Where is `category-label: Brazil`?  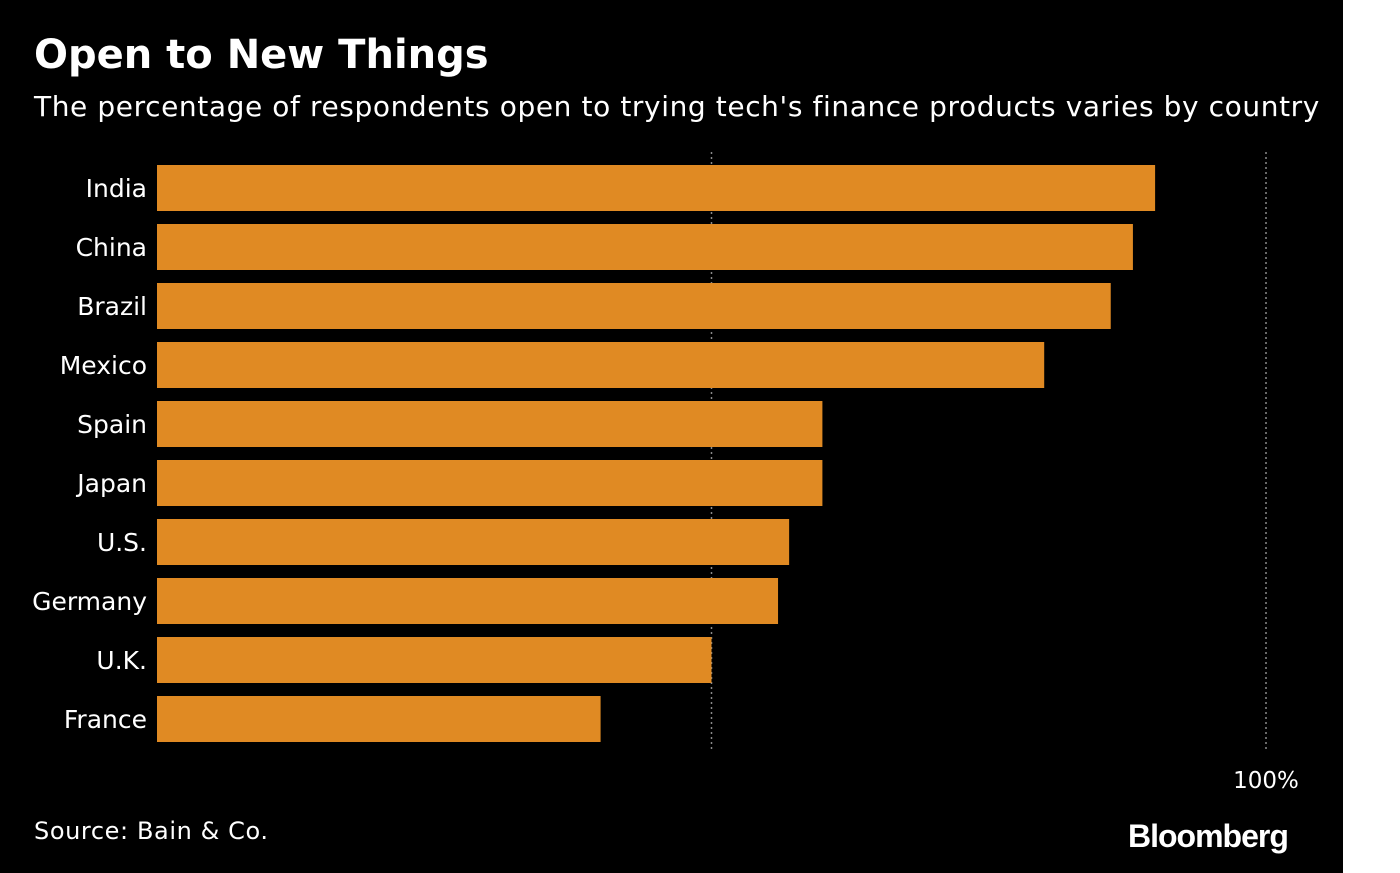
category-label: Brazil is located at coordinates (112, 306).